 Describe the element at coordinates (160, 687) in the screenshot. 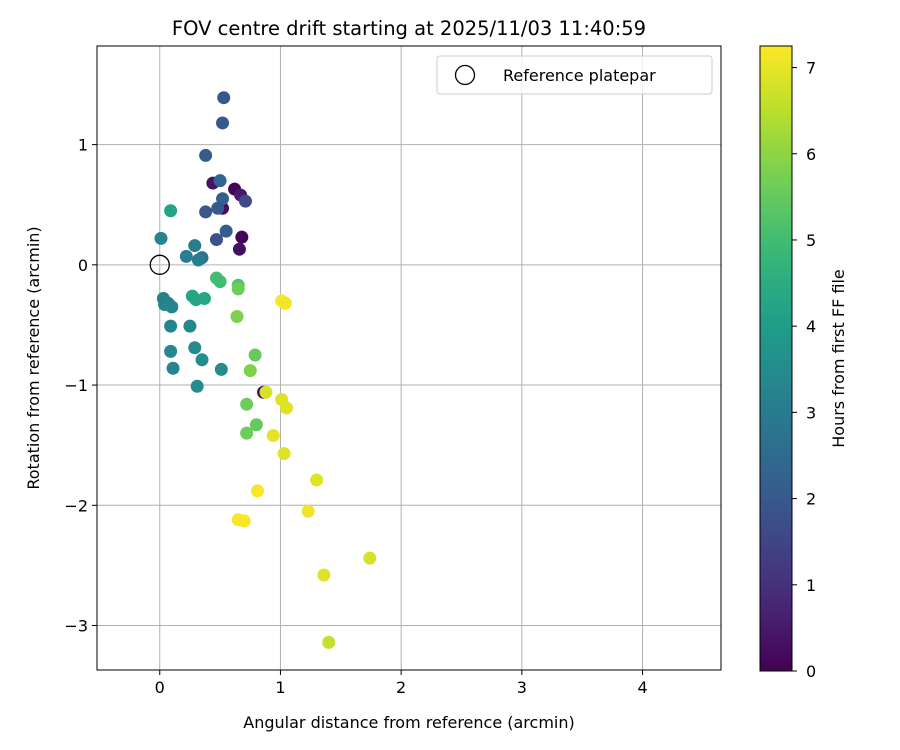

I see `x-tick-label: 0` at that location.